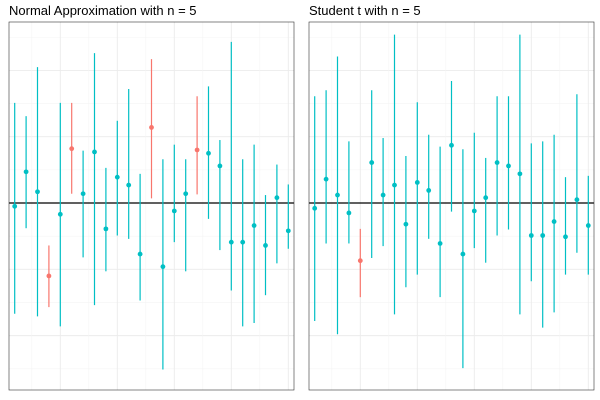 This screenshot has width=600, height=400. Describe the element at coordinates (103, 10) in the screenshot. I see `panel-title-normal: Normal Approximation with n = 5` at that location.